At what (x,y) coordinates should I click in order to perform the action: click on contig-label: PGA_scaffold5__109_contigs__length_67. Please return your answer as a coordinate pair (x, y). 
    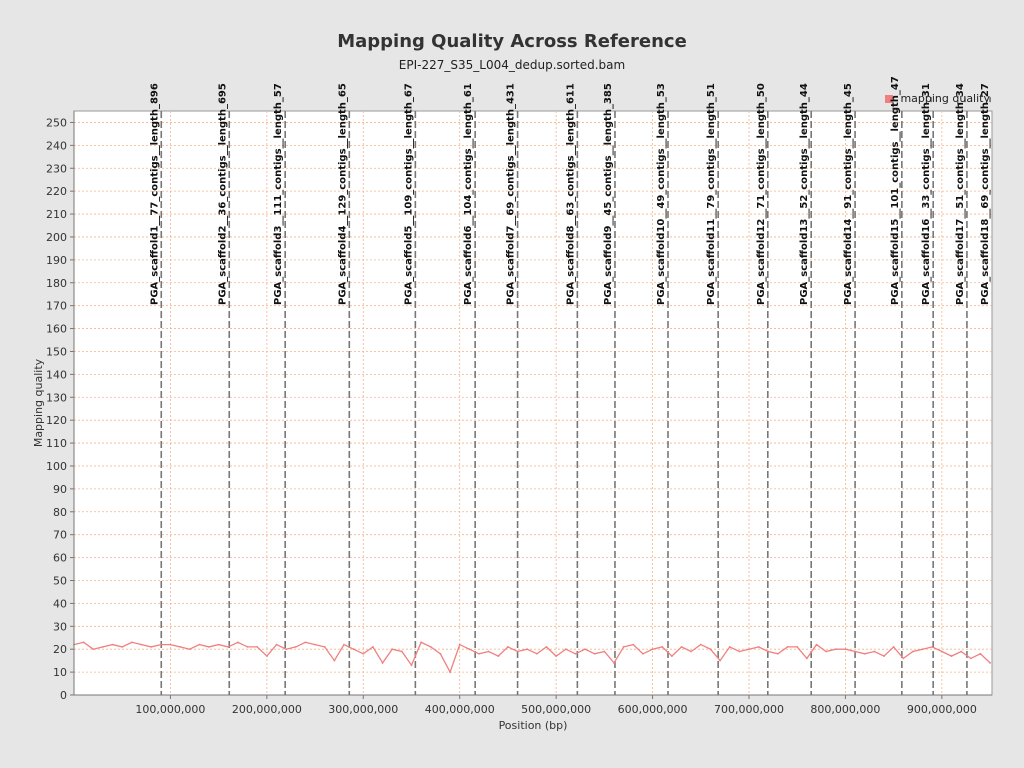
    Looking at the image, I should click on (408, 194).